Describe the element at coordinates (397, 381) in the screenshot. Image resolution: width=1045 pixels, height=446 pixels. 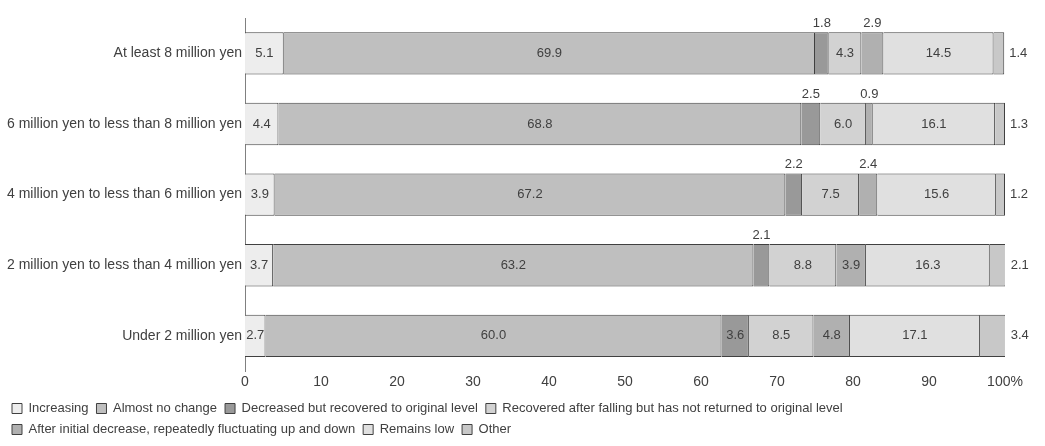
I see `x-tick-label: 20` at that location.